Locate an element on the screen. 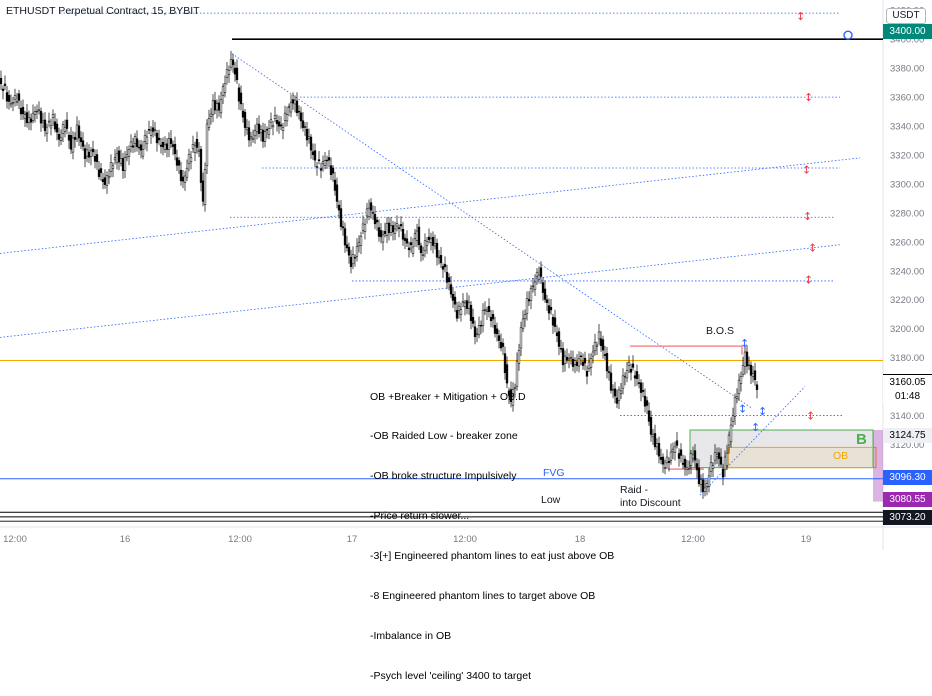 This screenshot has height=696, width=932. currency-button: USDT is located at coordinates (906, 16).